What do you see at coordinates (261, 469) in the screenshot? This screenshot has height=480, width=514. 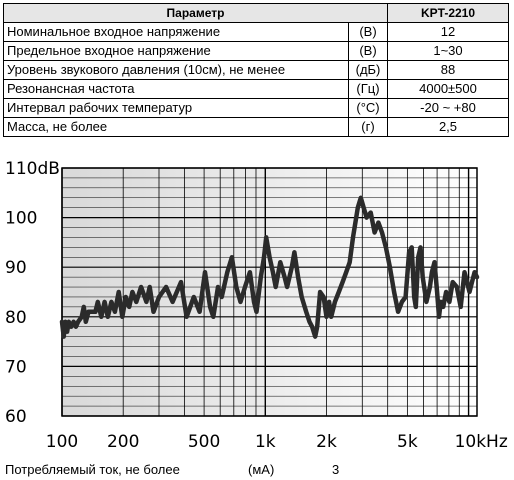 I see `current-unit: (мА)` at bounding box center [261, 469].